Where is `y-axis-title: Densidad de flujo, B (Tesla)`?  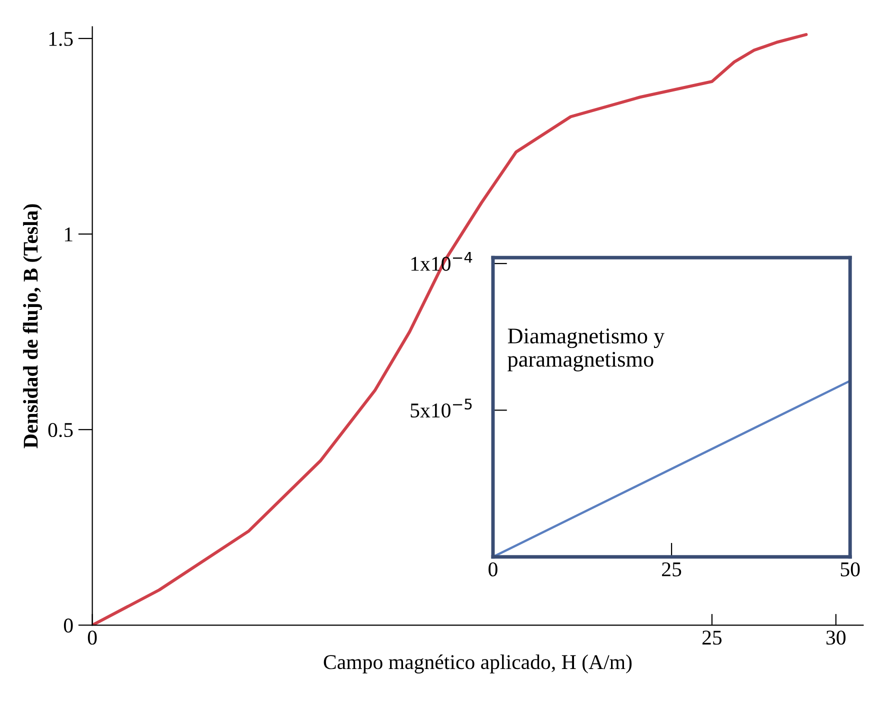 y-axis-title: Densidad de flujo, B (Tesla) is located at coordinates (32, 326).